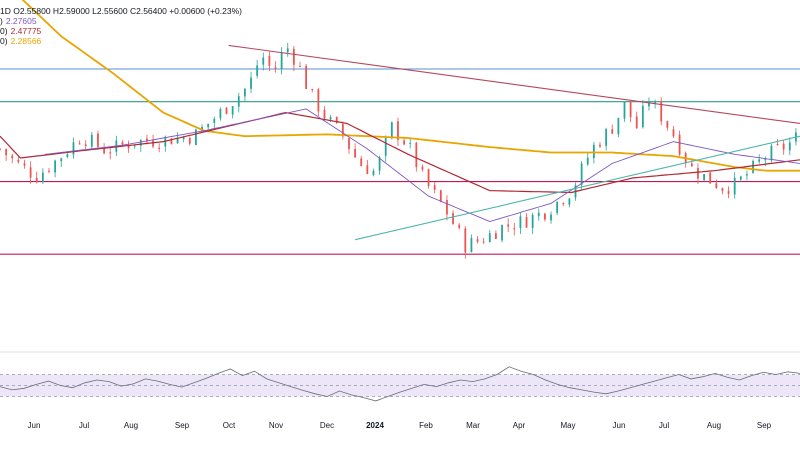 This screenshot has width=800, height=450. What do you see at coordinates (577, 188) in the screenshot?
I see `ascending-trend-line` at bounding box center [577, 188].